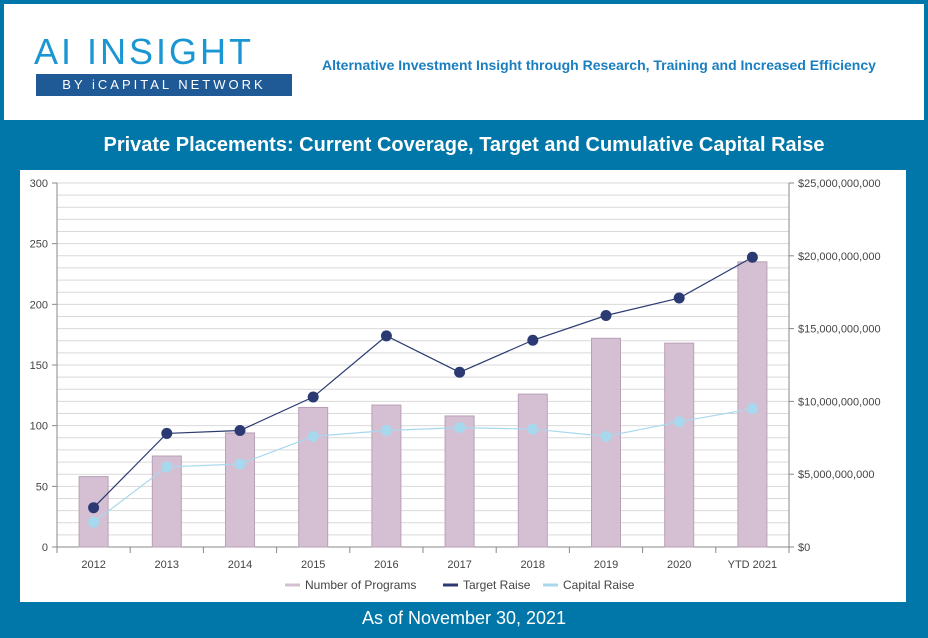 The image size is (928, 638). Describe the element at coordinates (839, 330) in the screenshot. I see `right-tick-label: $15,000,000,000` at that location.